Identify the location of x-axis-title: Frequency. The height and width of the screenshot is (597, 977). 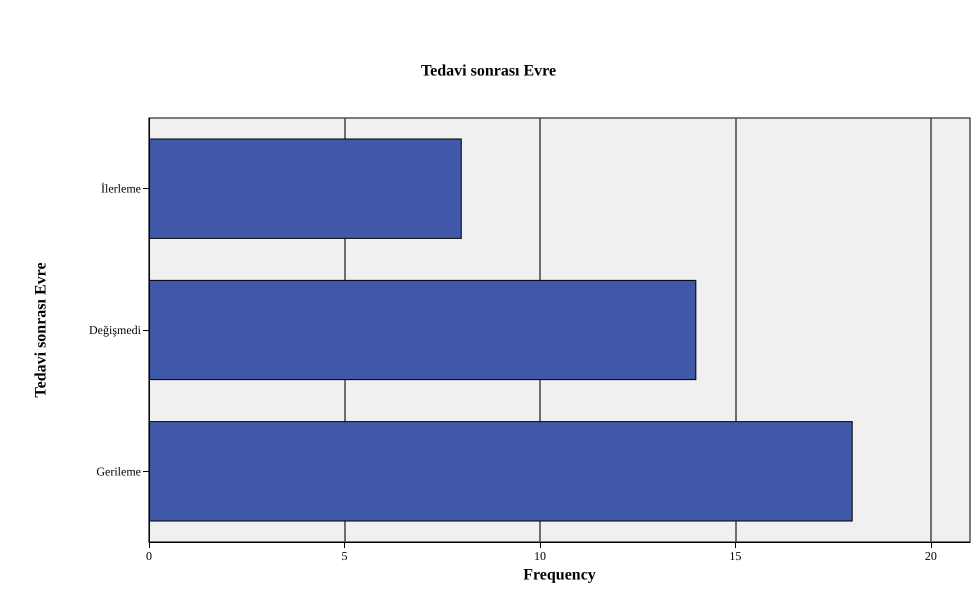
(559, 575).